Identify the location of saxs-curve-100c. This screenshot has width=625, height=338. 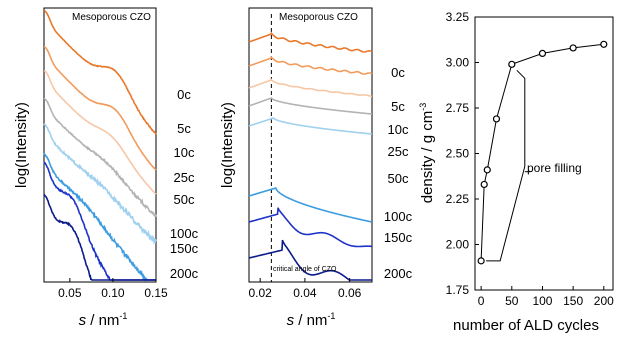
(99, 217).